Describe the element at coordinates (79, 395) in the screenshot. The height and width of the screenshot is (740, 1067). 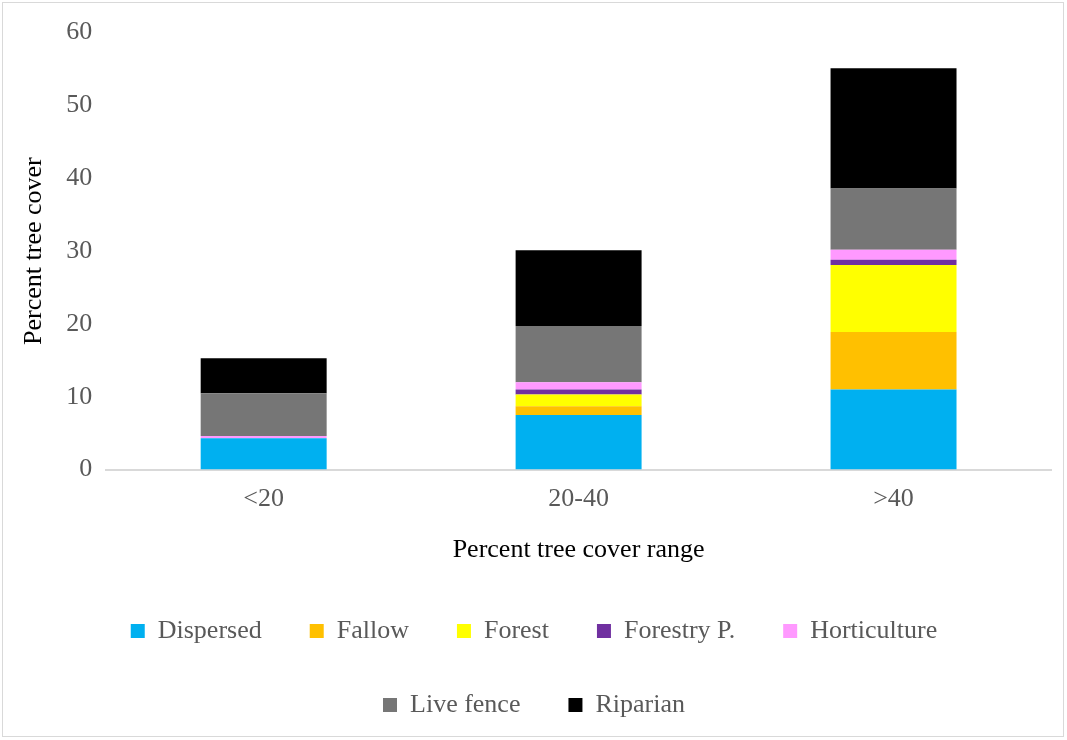
I see `y-tick-label: 10` at that location.